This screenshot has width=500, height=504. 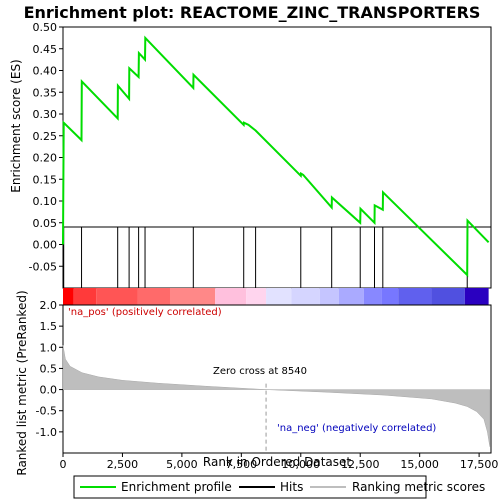 I want to click on rank-x-axis-label: Rank in Ordered Dataset, so click(x=277, y=462).